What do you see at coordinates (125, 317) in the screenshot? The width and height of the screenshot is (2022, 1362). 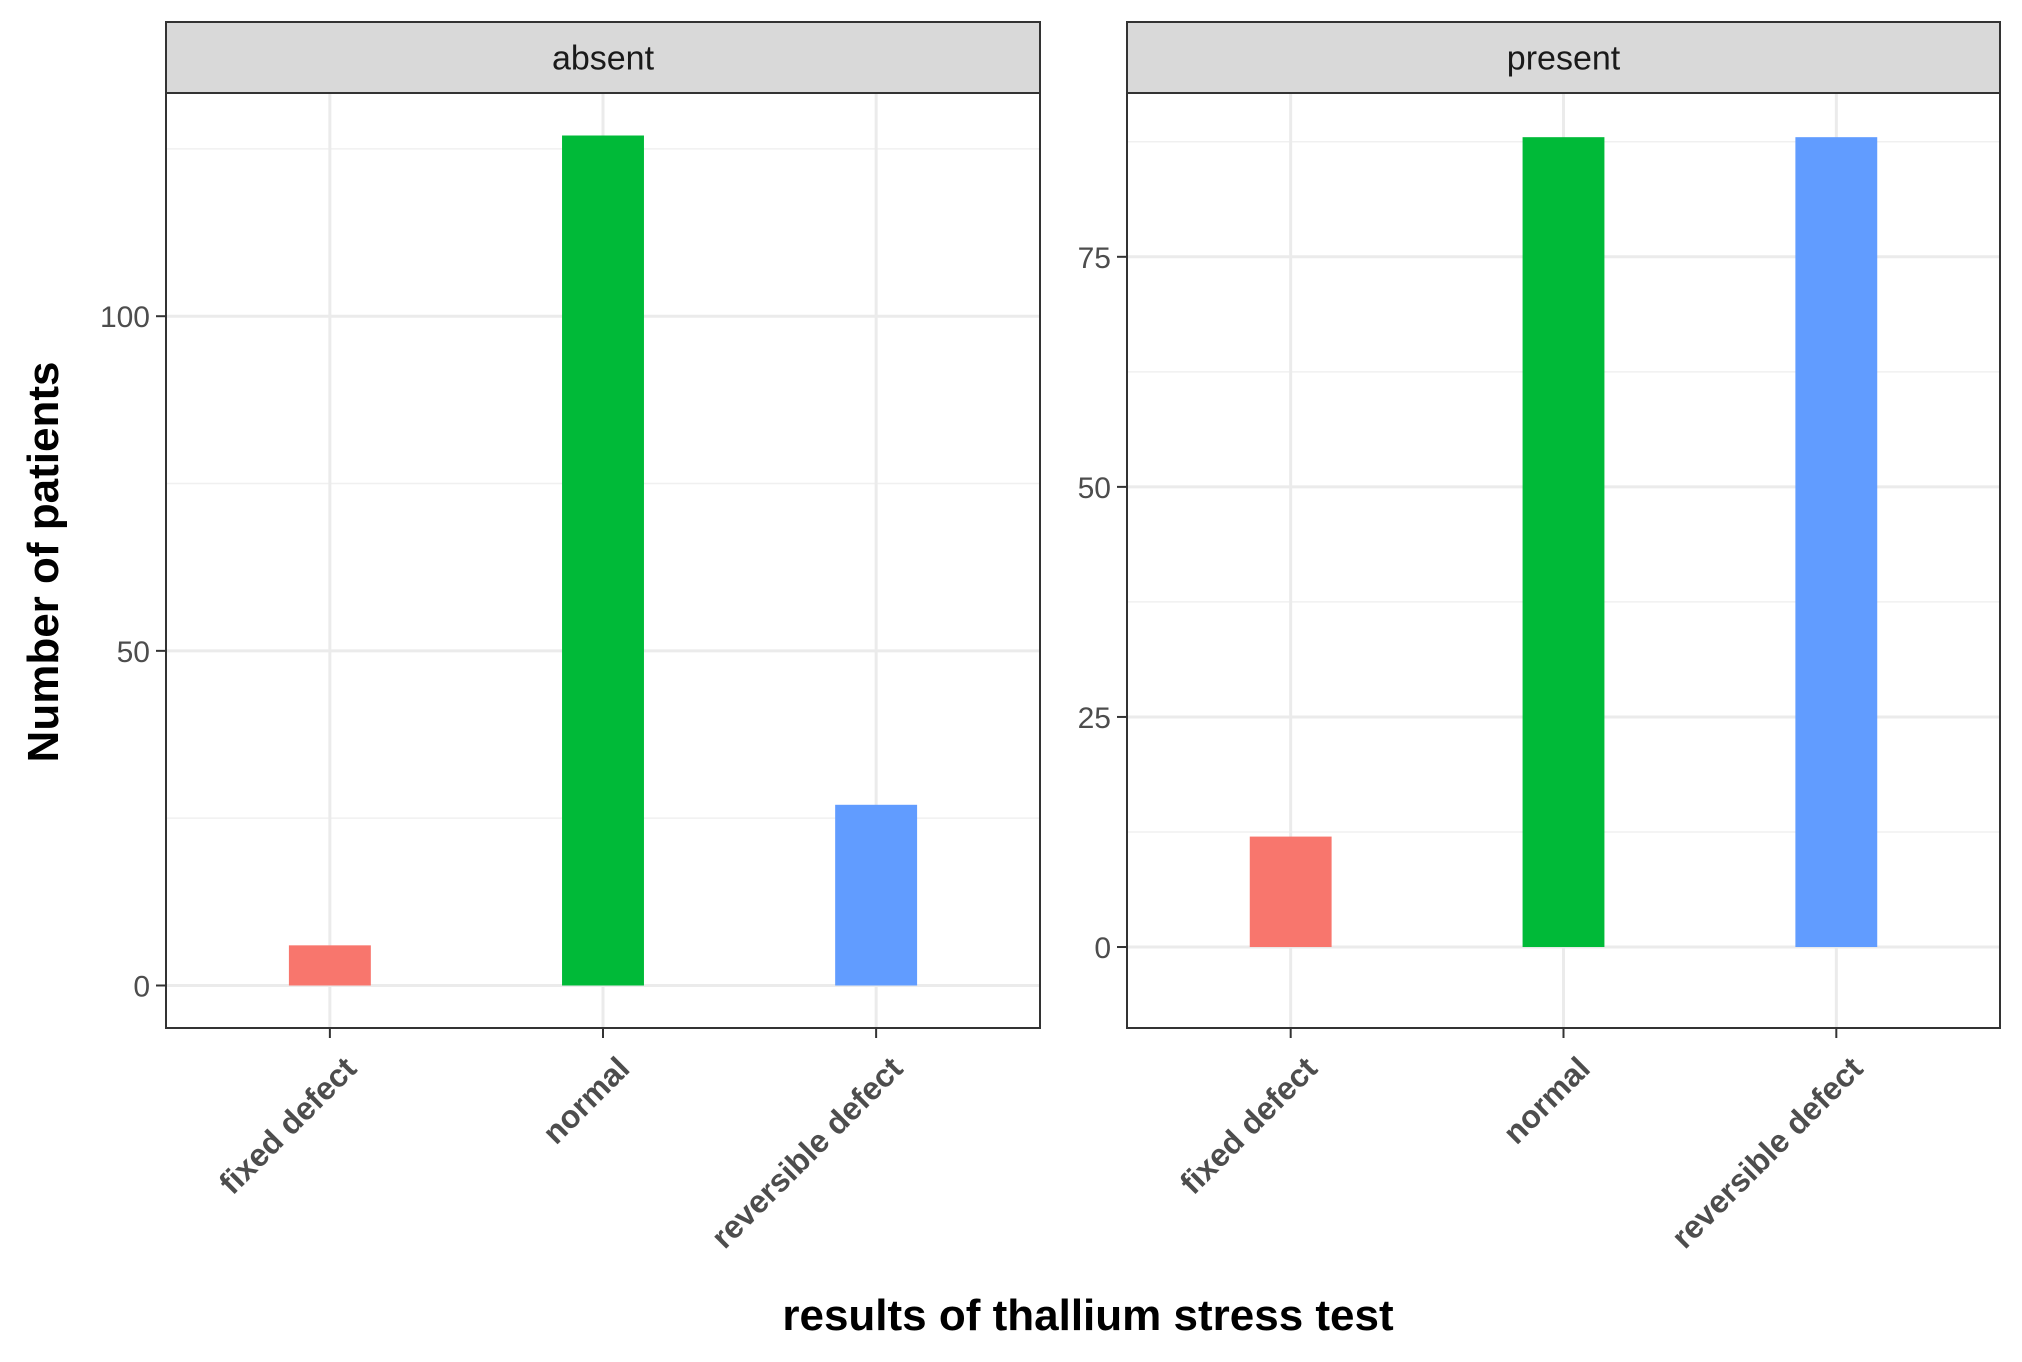 I see `y-tick-label: 100` at bounding box center [125, 317].